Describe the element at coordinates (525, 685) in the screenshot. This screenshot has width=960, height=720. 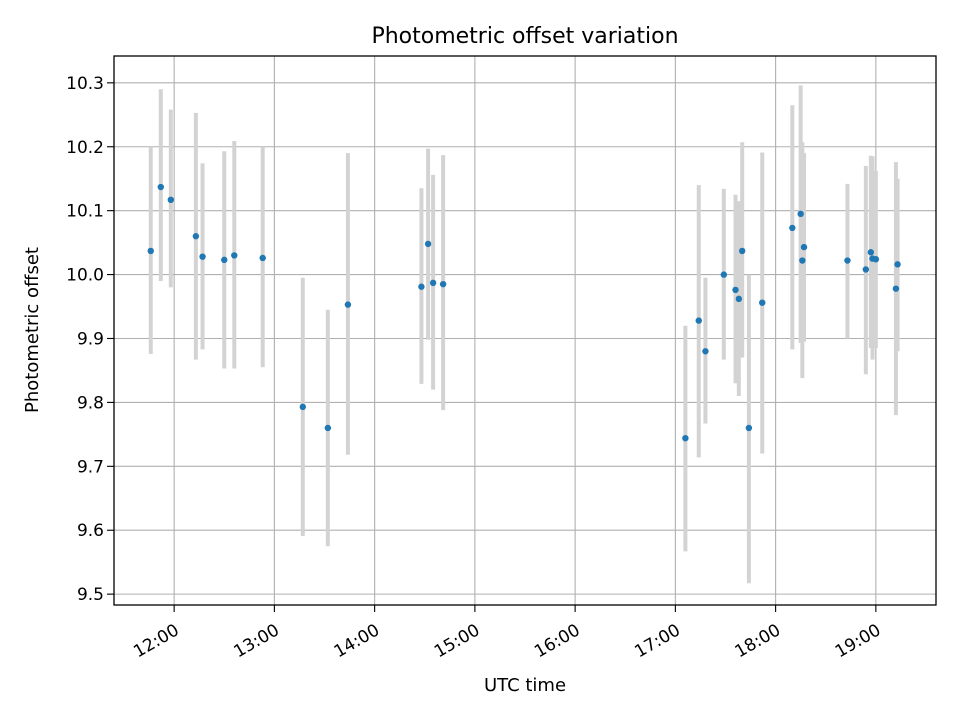
I see `x-axis-label: UTC time` at that location.